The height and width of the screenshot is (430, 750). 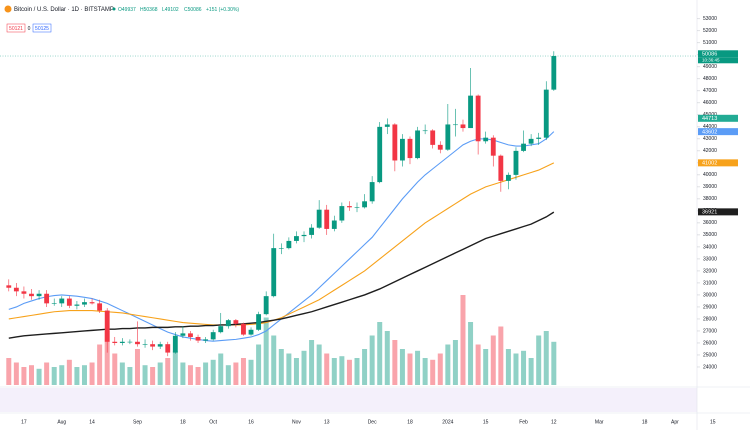 I want to click on sell-price: 50121, so click(x=16, y=29).